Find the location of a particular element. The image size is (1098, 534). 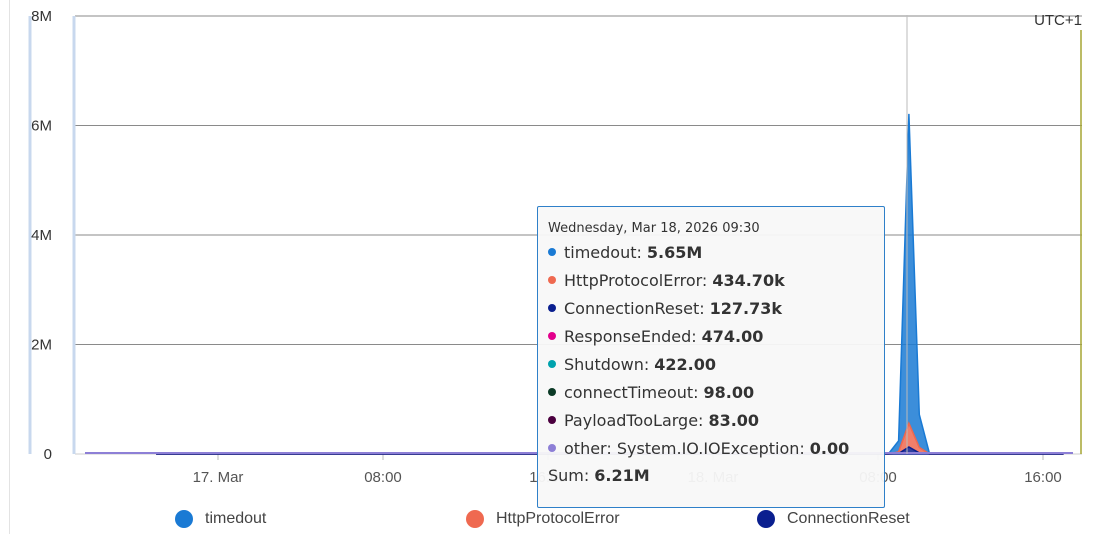

tooltip-row: HttpProtocolError: 434.70k is located at coordinates (711, 280).